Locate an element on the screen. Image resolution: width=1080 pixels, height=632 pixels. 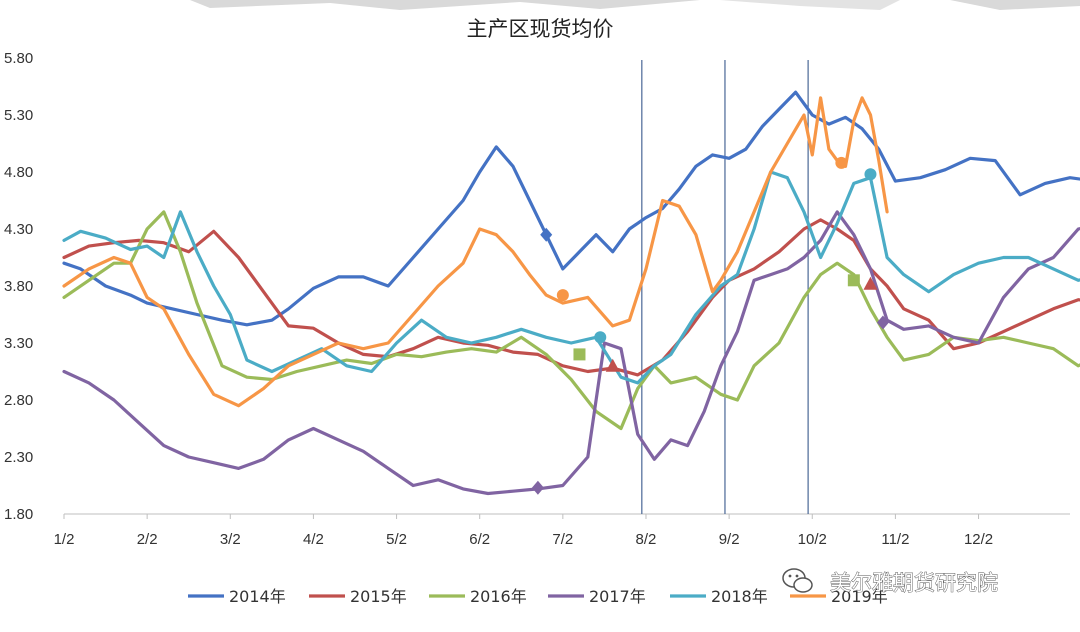
y-tick-label: 2.80 is located at coordinates (18, 400).